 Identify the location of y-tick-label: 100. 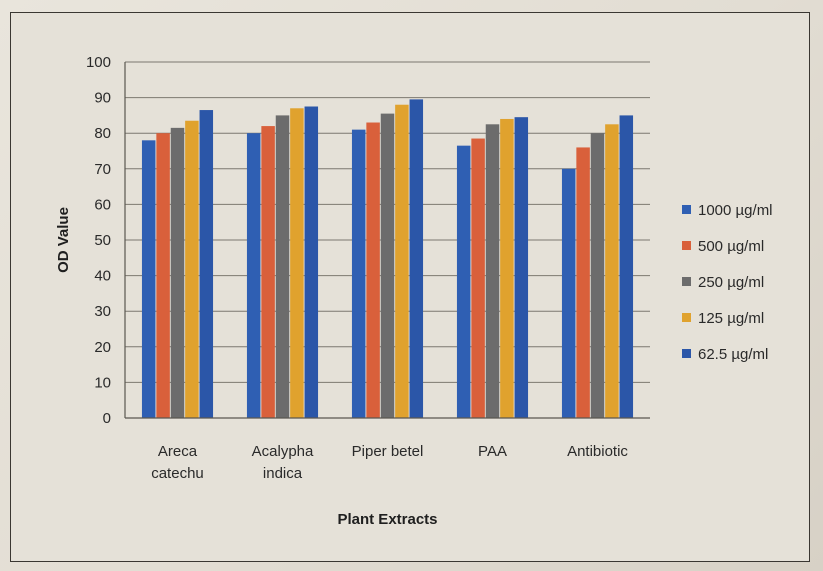
(98, 62).